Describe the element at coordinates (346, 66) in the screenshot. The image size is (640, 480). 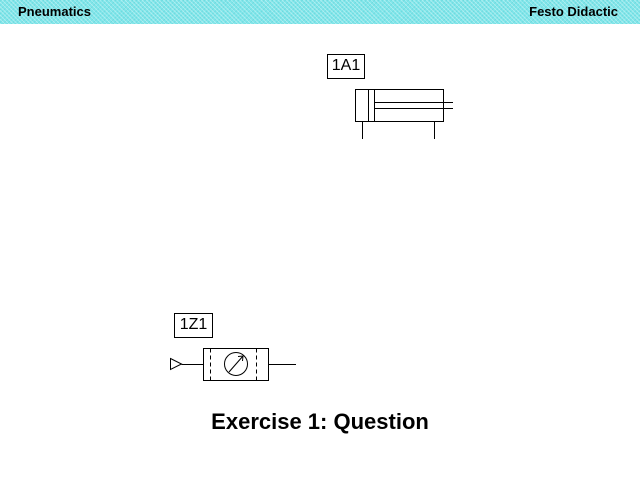
I see `cylinder-label: 1A1` at that location.